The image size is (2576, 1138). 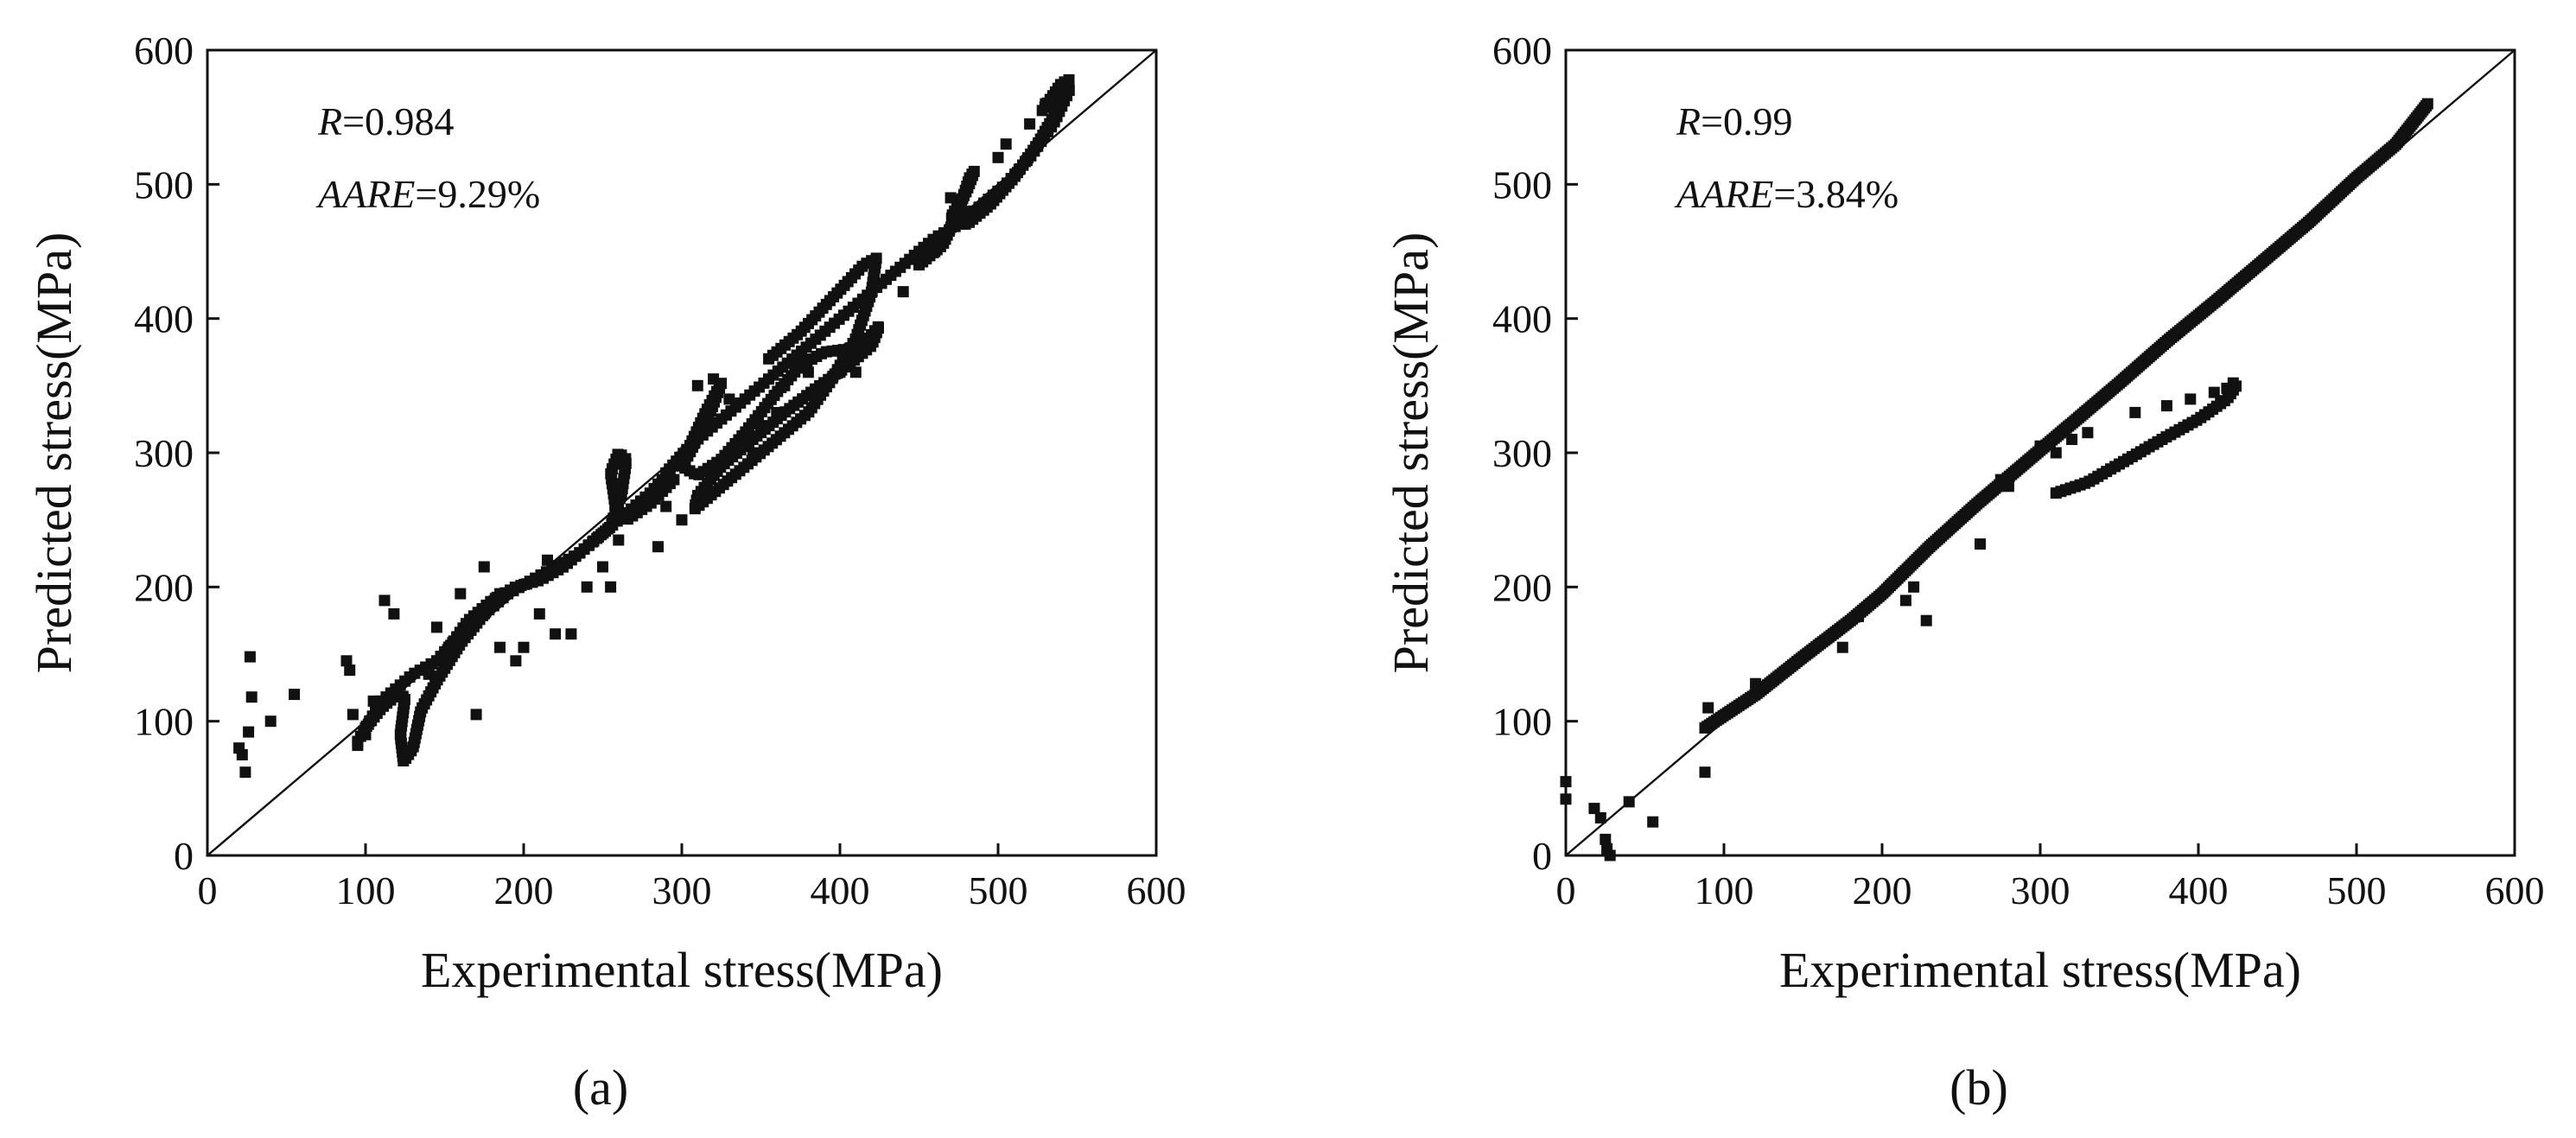 What do you see at coordinates (1522, 453) in the screenshot?
I see `panel-b-y-tick-label: 300` at bounding box center [1522, 453].